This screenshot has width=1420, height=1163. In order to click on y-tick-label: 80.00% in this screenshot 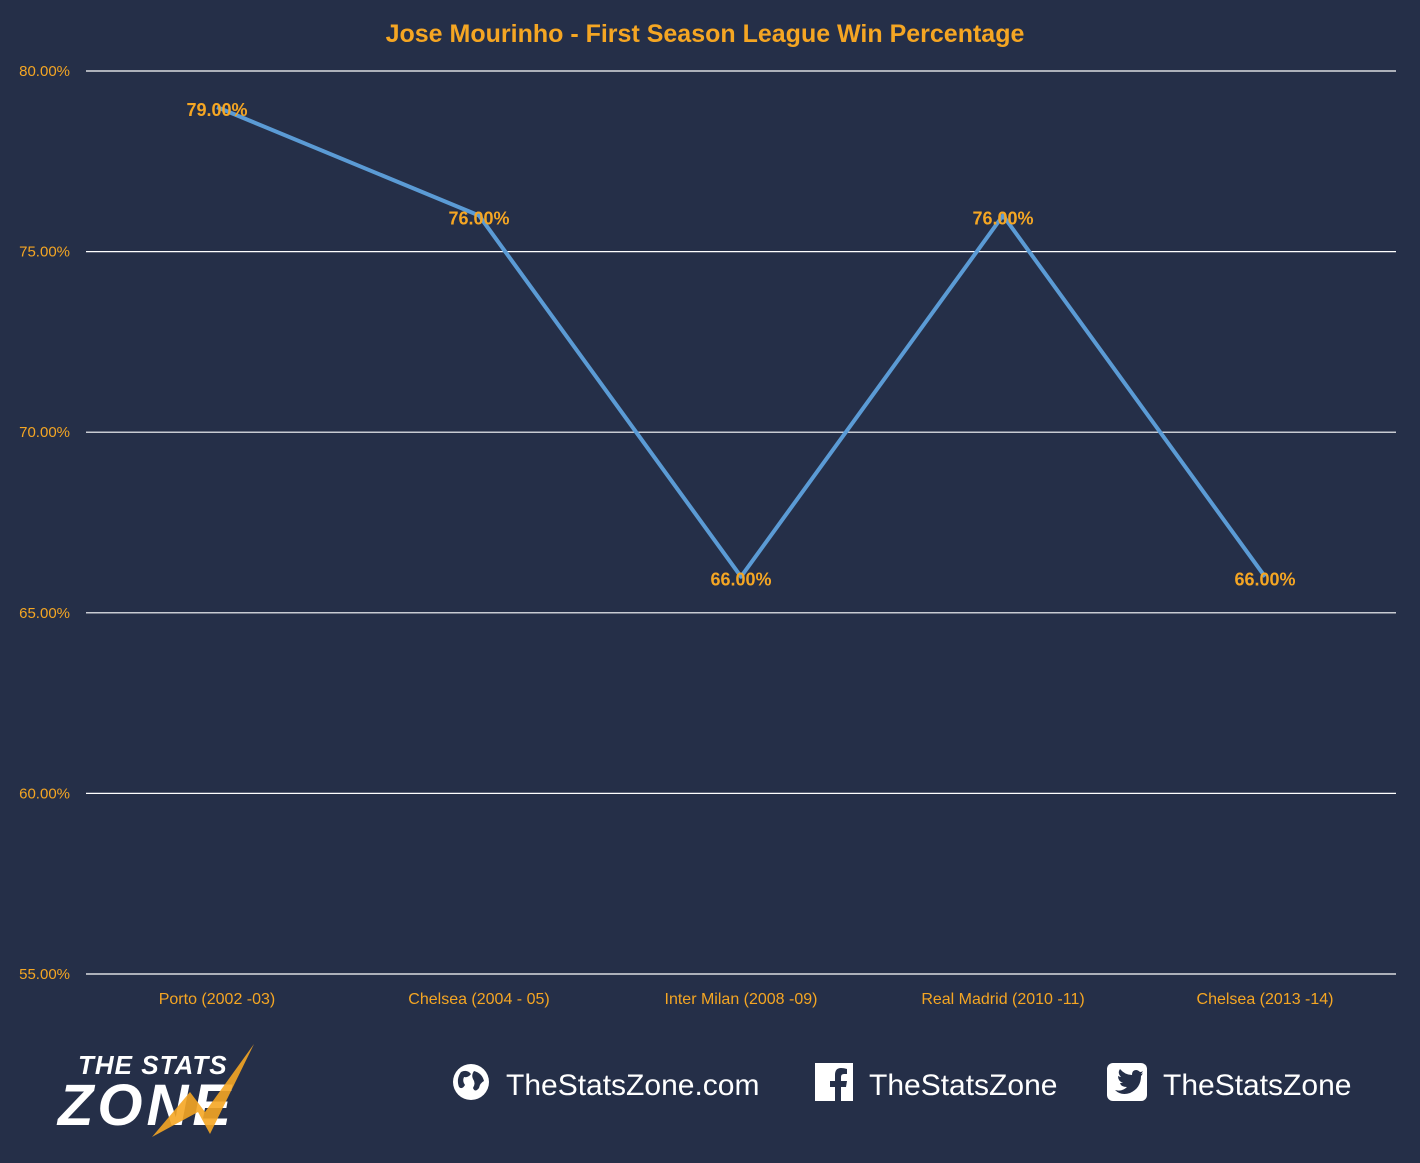, I will do `click(44, 71)`.